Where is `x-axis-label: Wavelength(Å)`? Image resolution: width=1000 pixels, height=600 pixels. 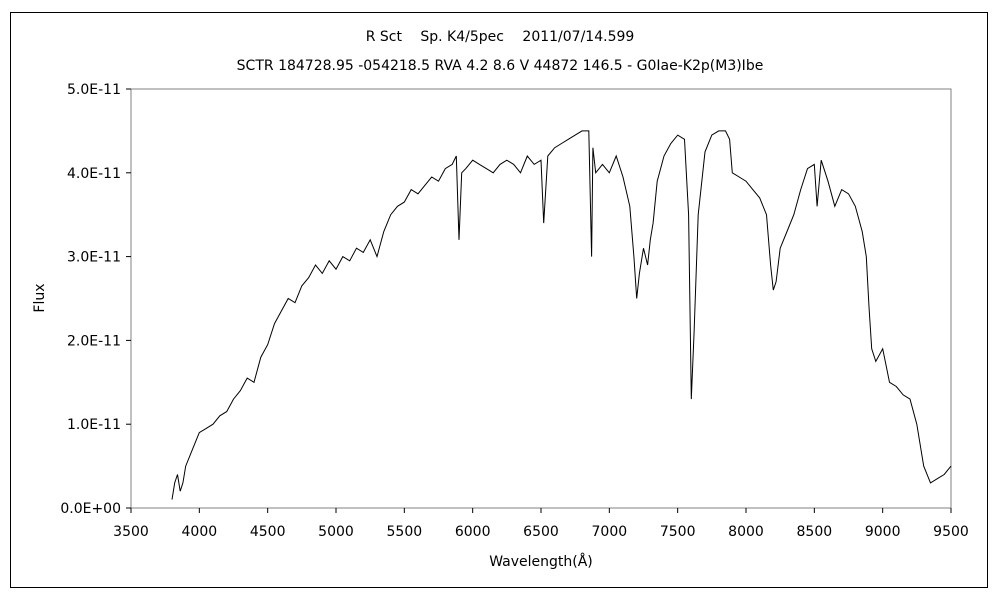
x-axis-label: Wavelength(Å) is located at coordinates (541, 561).